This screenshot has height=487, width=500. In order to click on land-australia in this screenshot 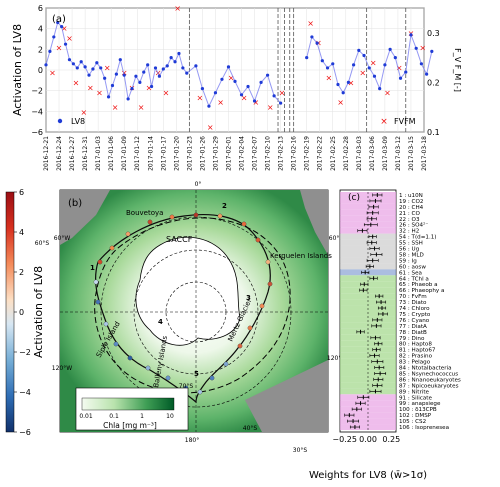, I will do `click(286, 396)`.